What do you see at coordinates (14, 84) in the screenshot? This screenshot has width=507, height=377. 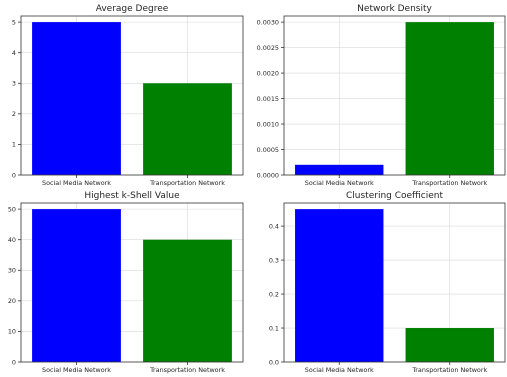 I see `y-tick-label: 3` at bounding box center [14, 84].